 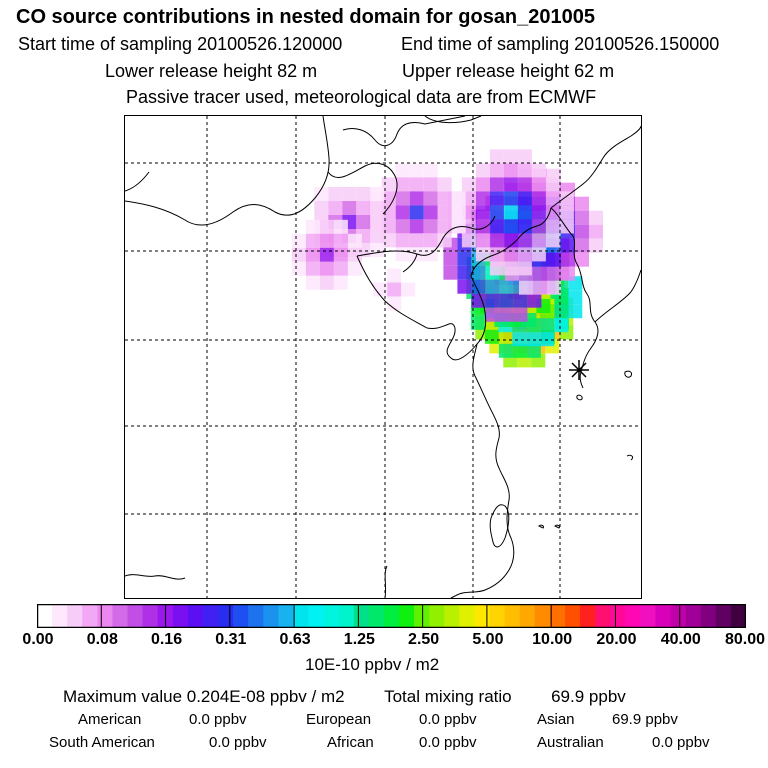 I want to click on start-time-label: Start time of sampling 20100526.120000, so click(x=180, y=44).